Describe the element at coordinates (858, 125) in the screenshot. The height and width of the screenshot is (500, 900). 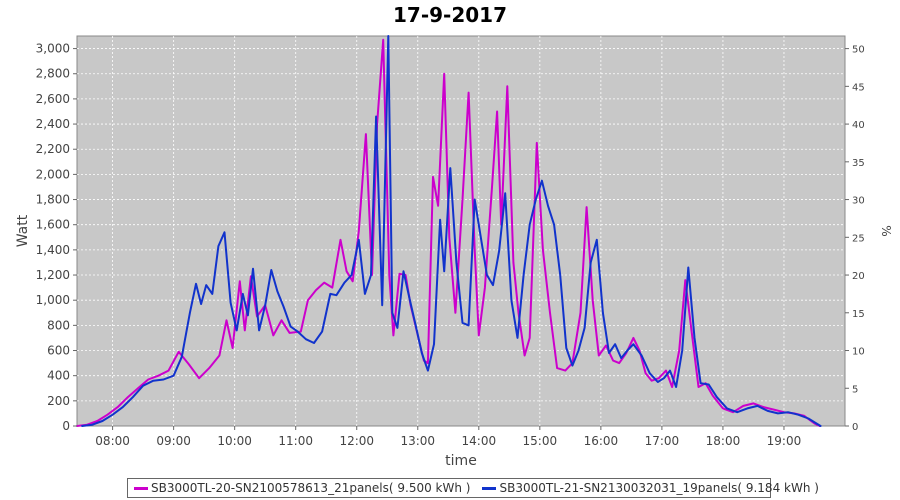
I see `y2-tick-label: 40` at that location.